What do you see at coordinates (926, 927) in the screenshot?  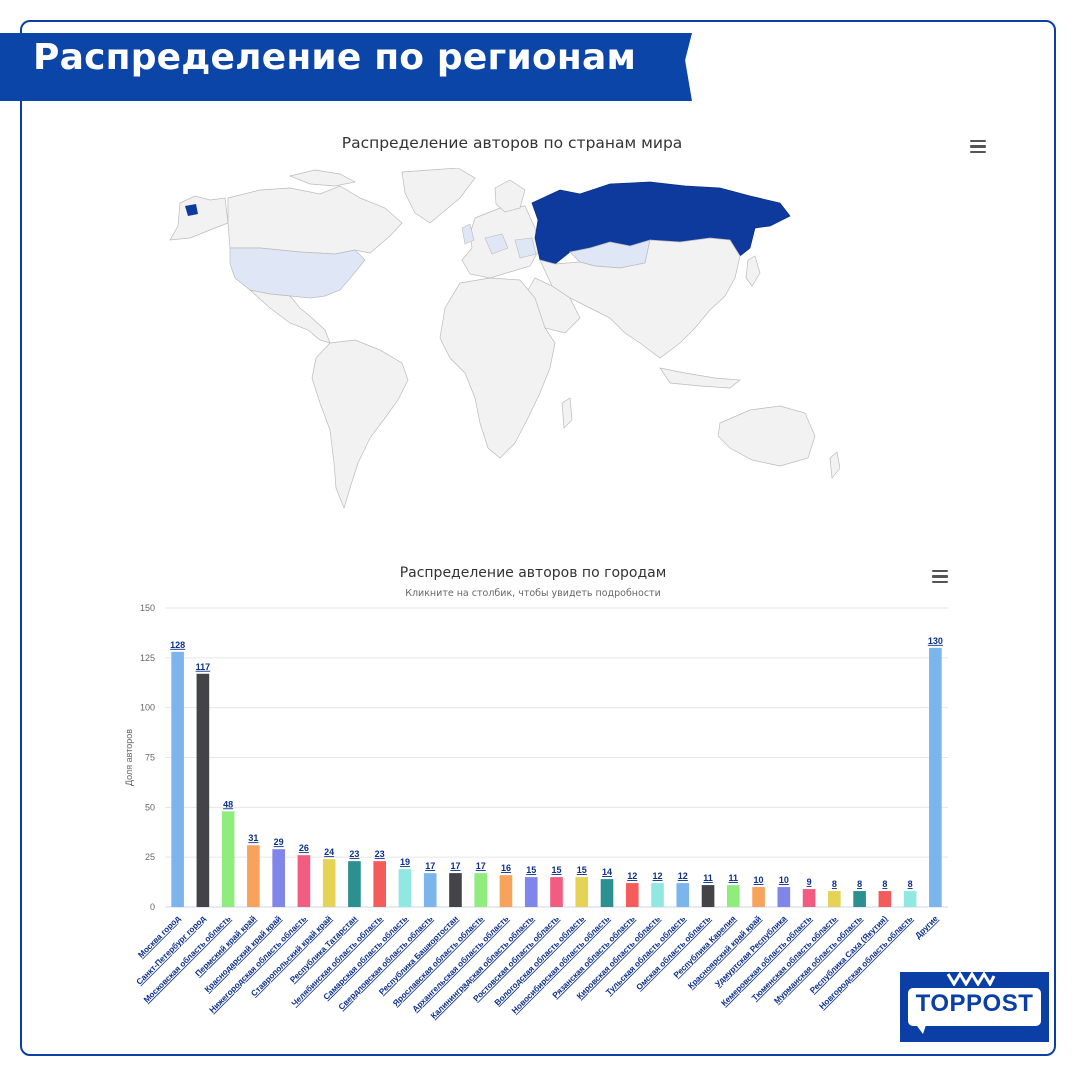 I see `x-category-label: Другие` at bounding box center [926, 927].